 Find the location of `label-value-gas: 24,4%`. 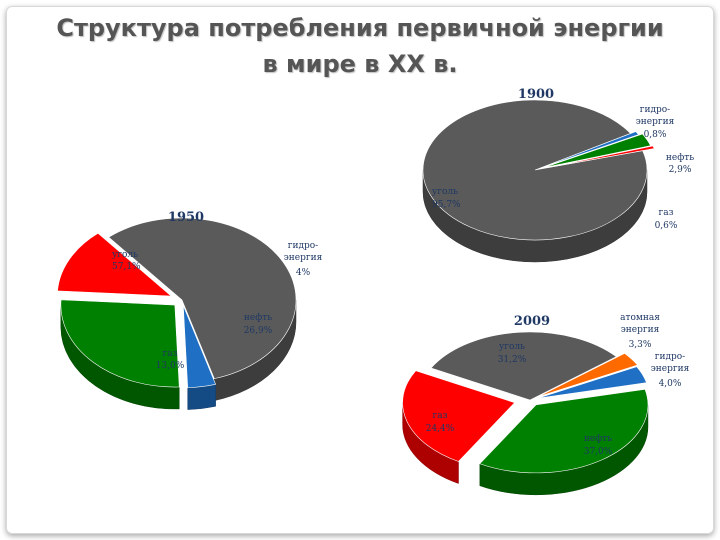

label-value-gas: 24,4% is located at coordinates (440, 429).